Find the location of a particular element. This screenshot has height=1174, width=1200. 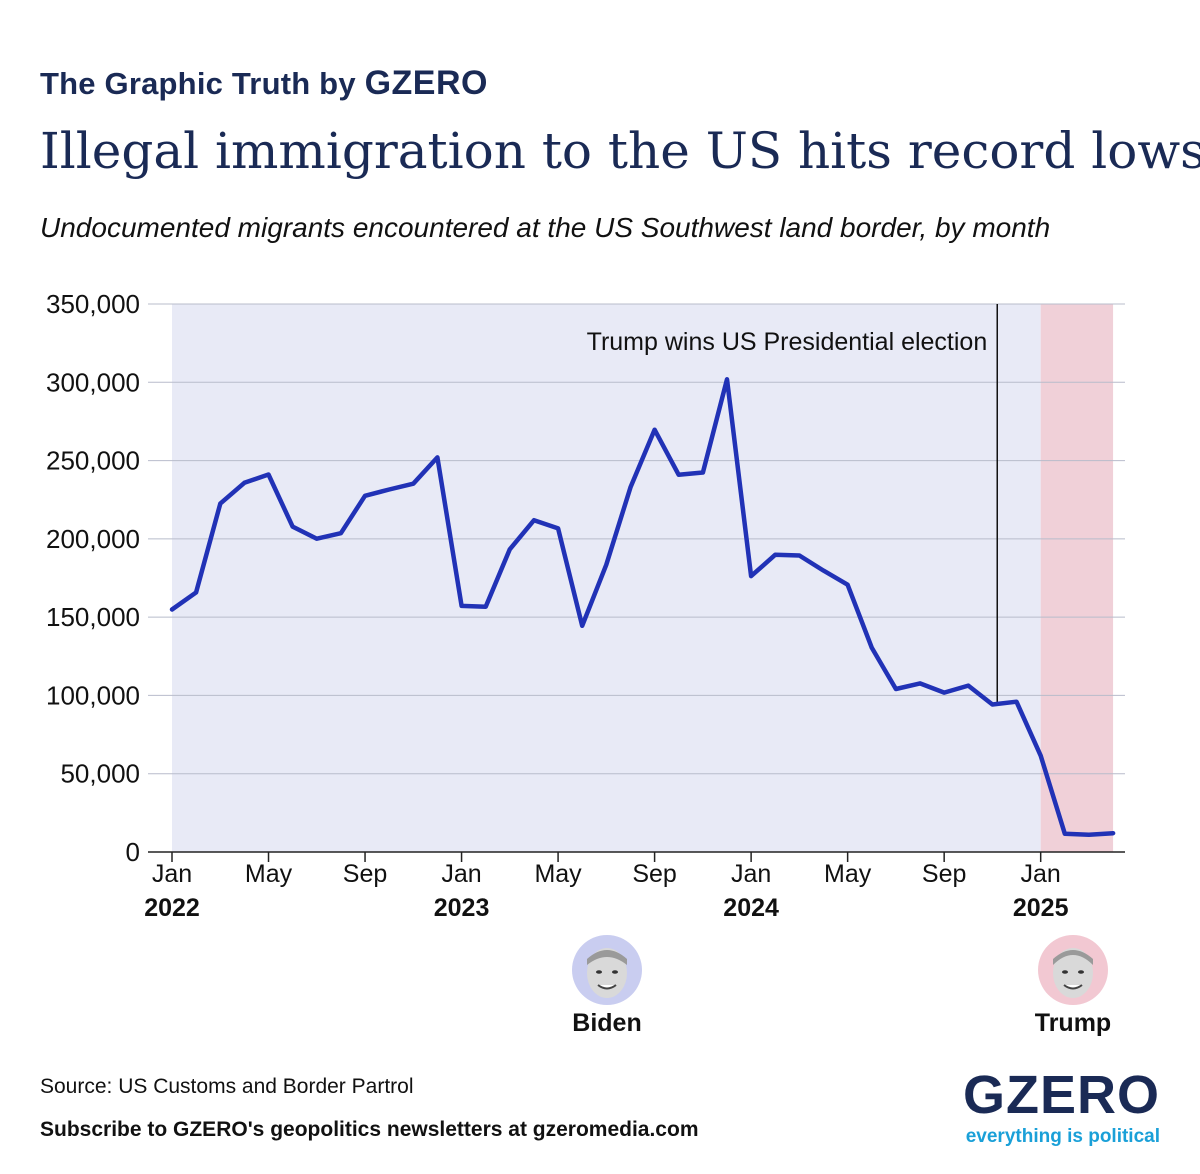

brand-name: GZERO is located at coordinates (426, 83).